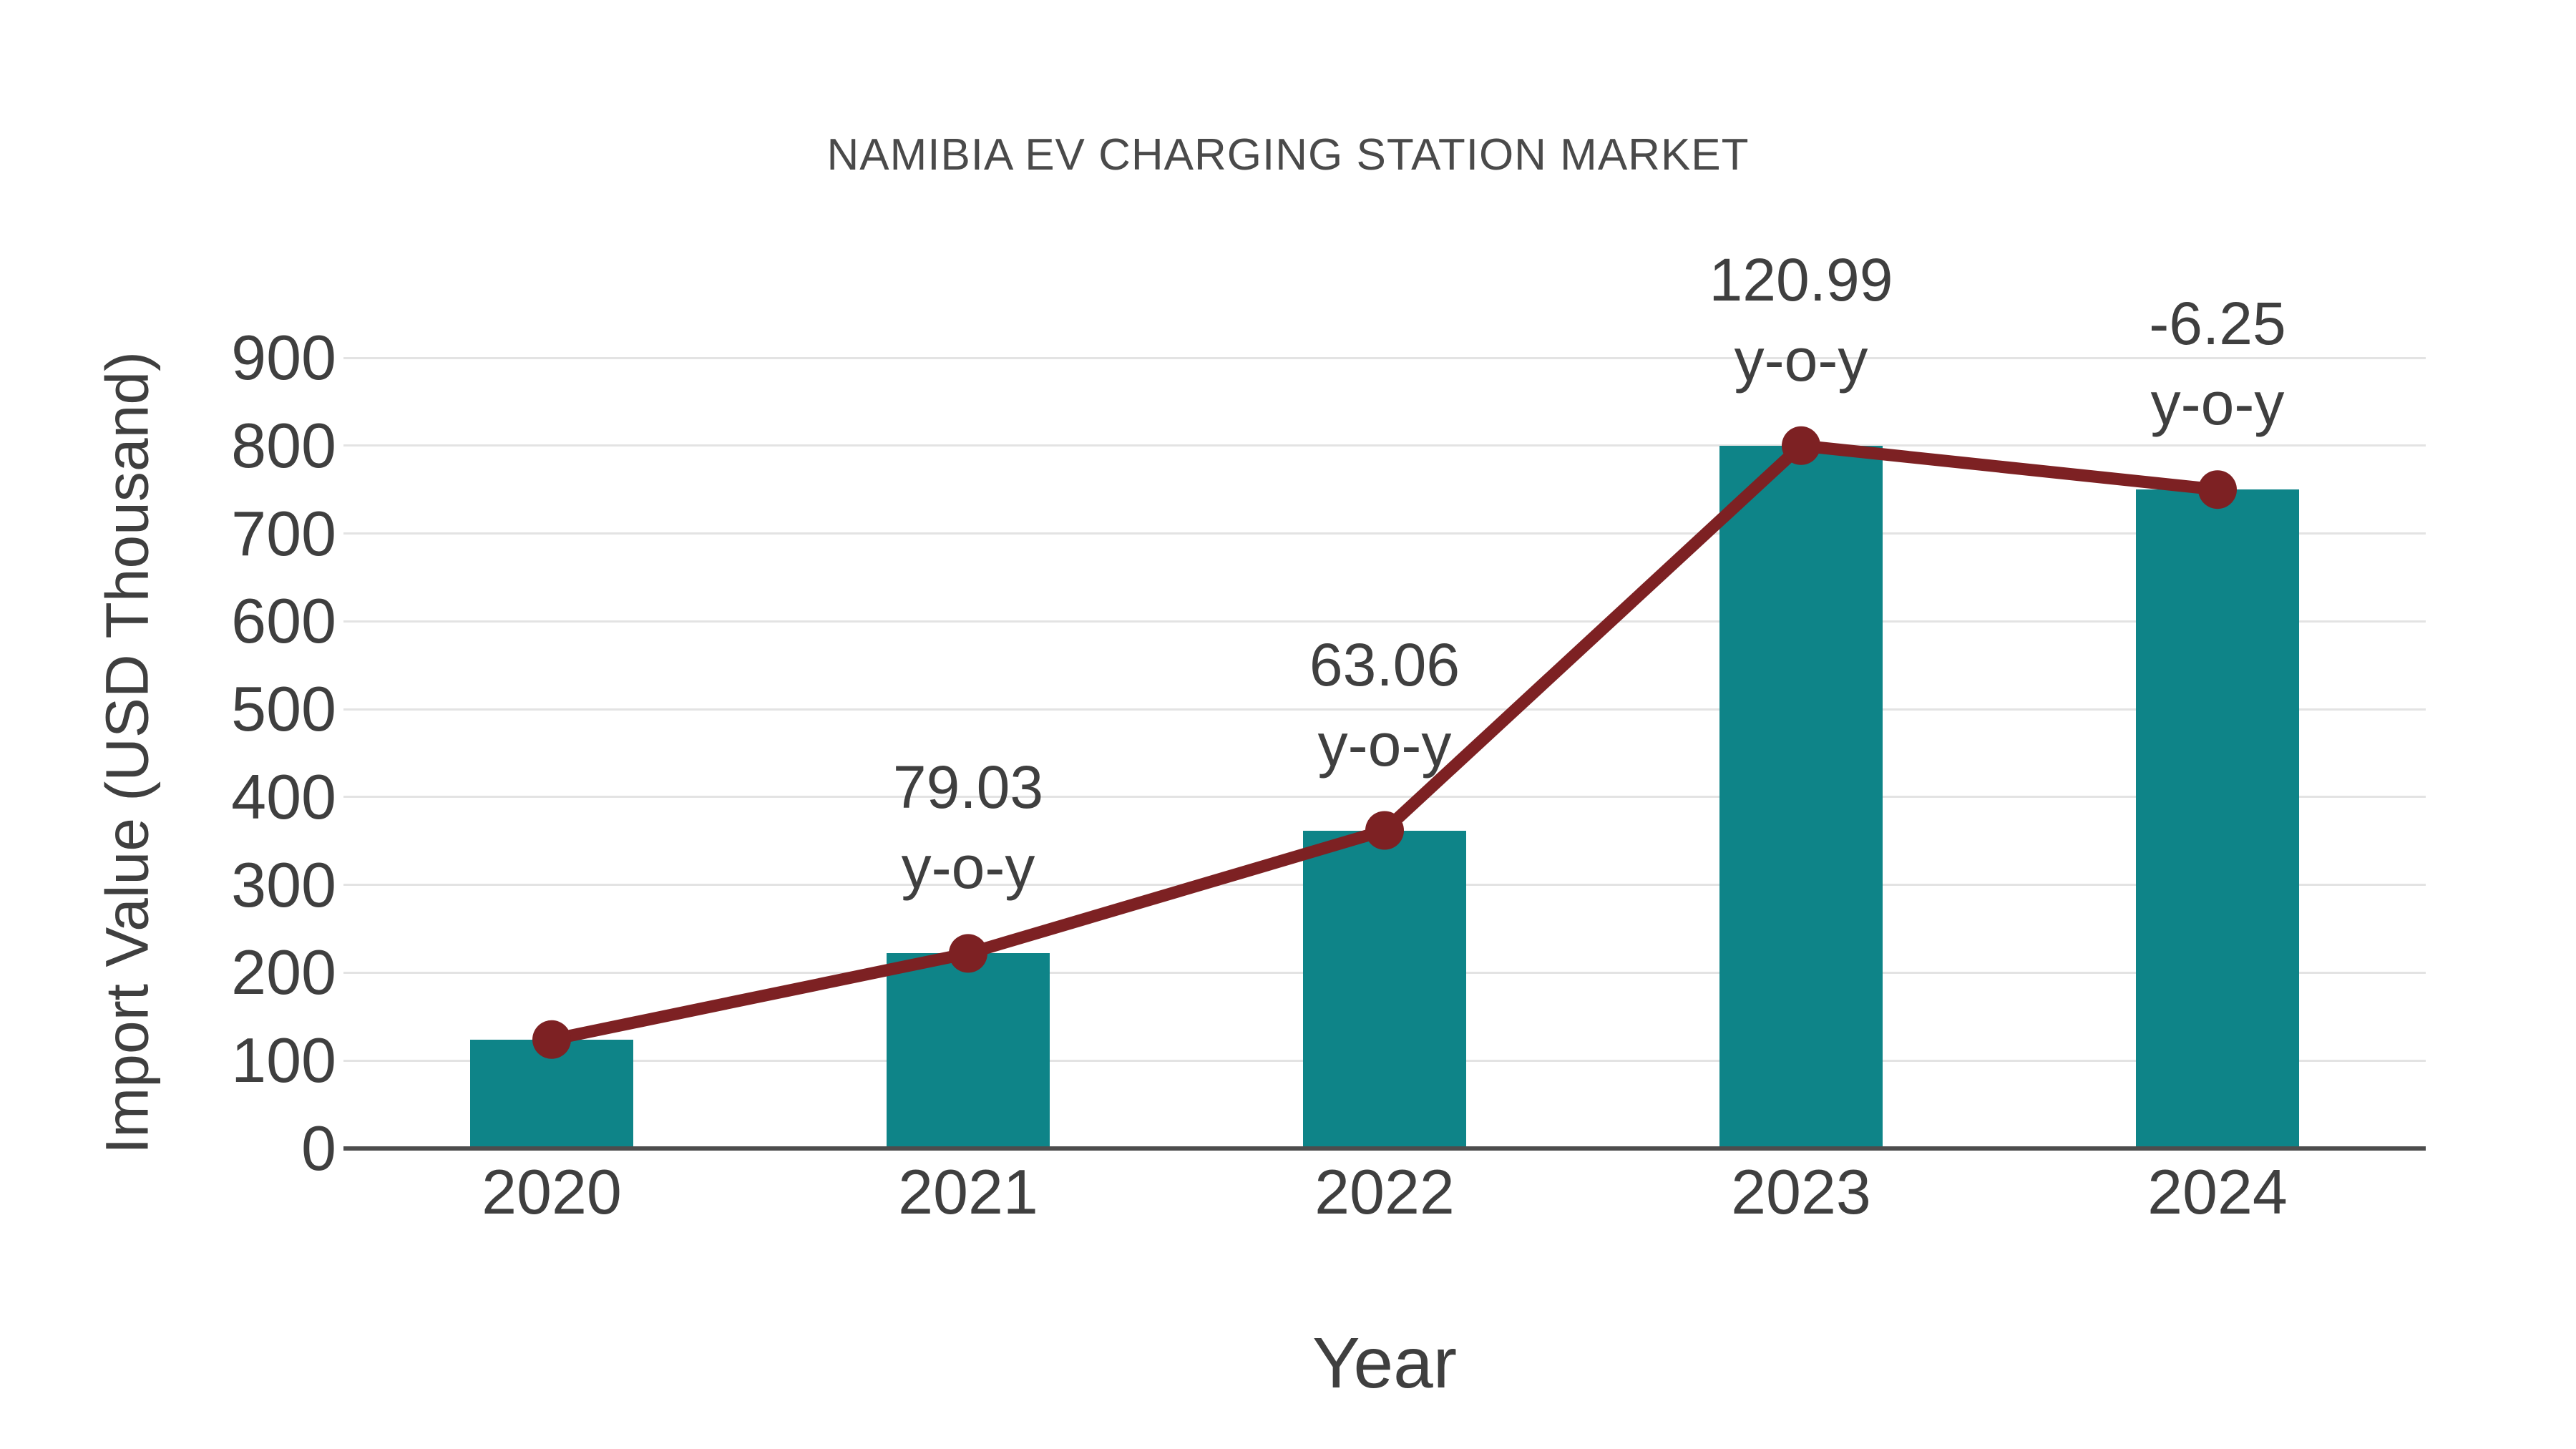 This screenshot has width=2576, height=1449. Describe the element at coordinates (1288, 155) in the screenshot. I see `chart-title: NAMIBIA EV CHARGING STATION MARKET` at that location.